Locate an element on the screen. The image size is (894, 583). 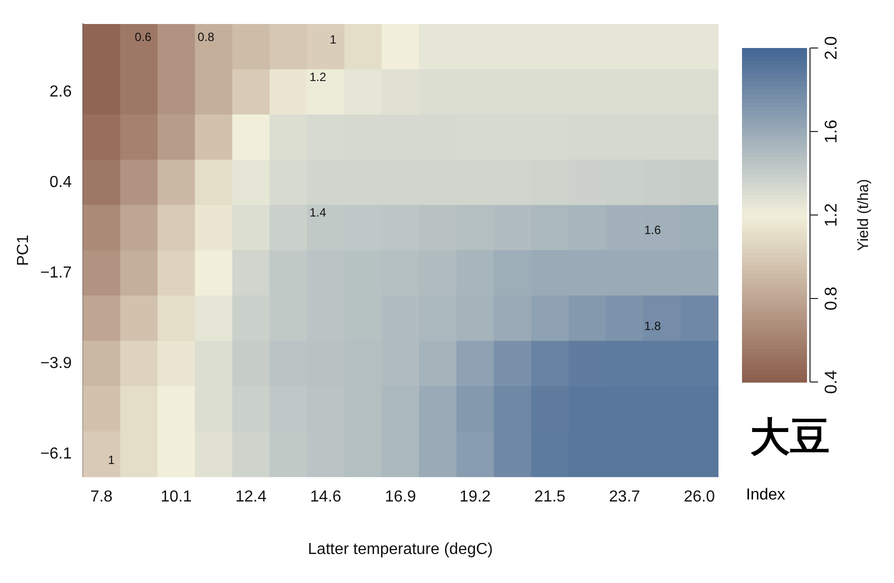
color-bar-label: 2.0 is located at coordinates (831, 48).